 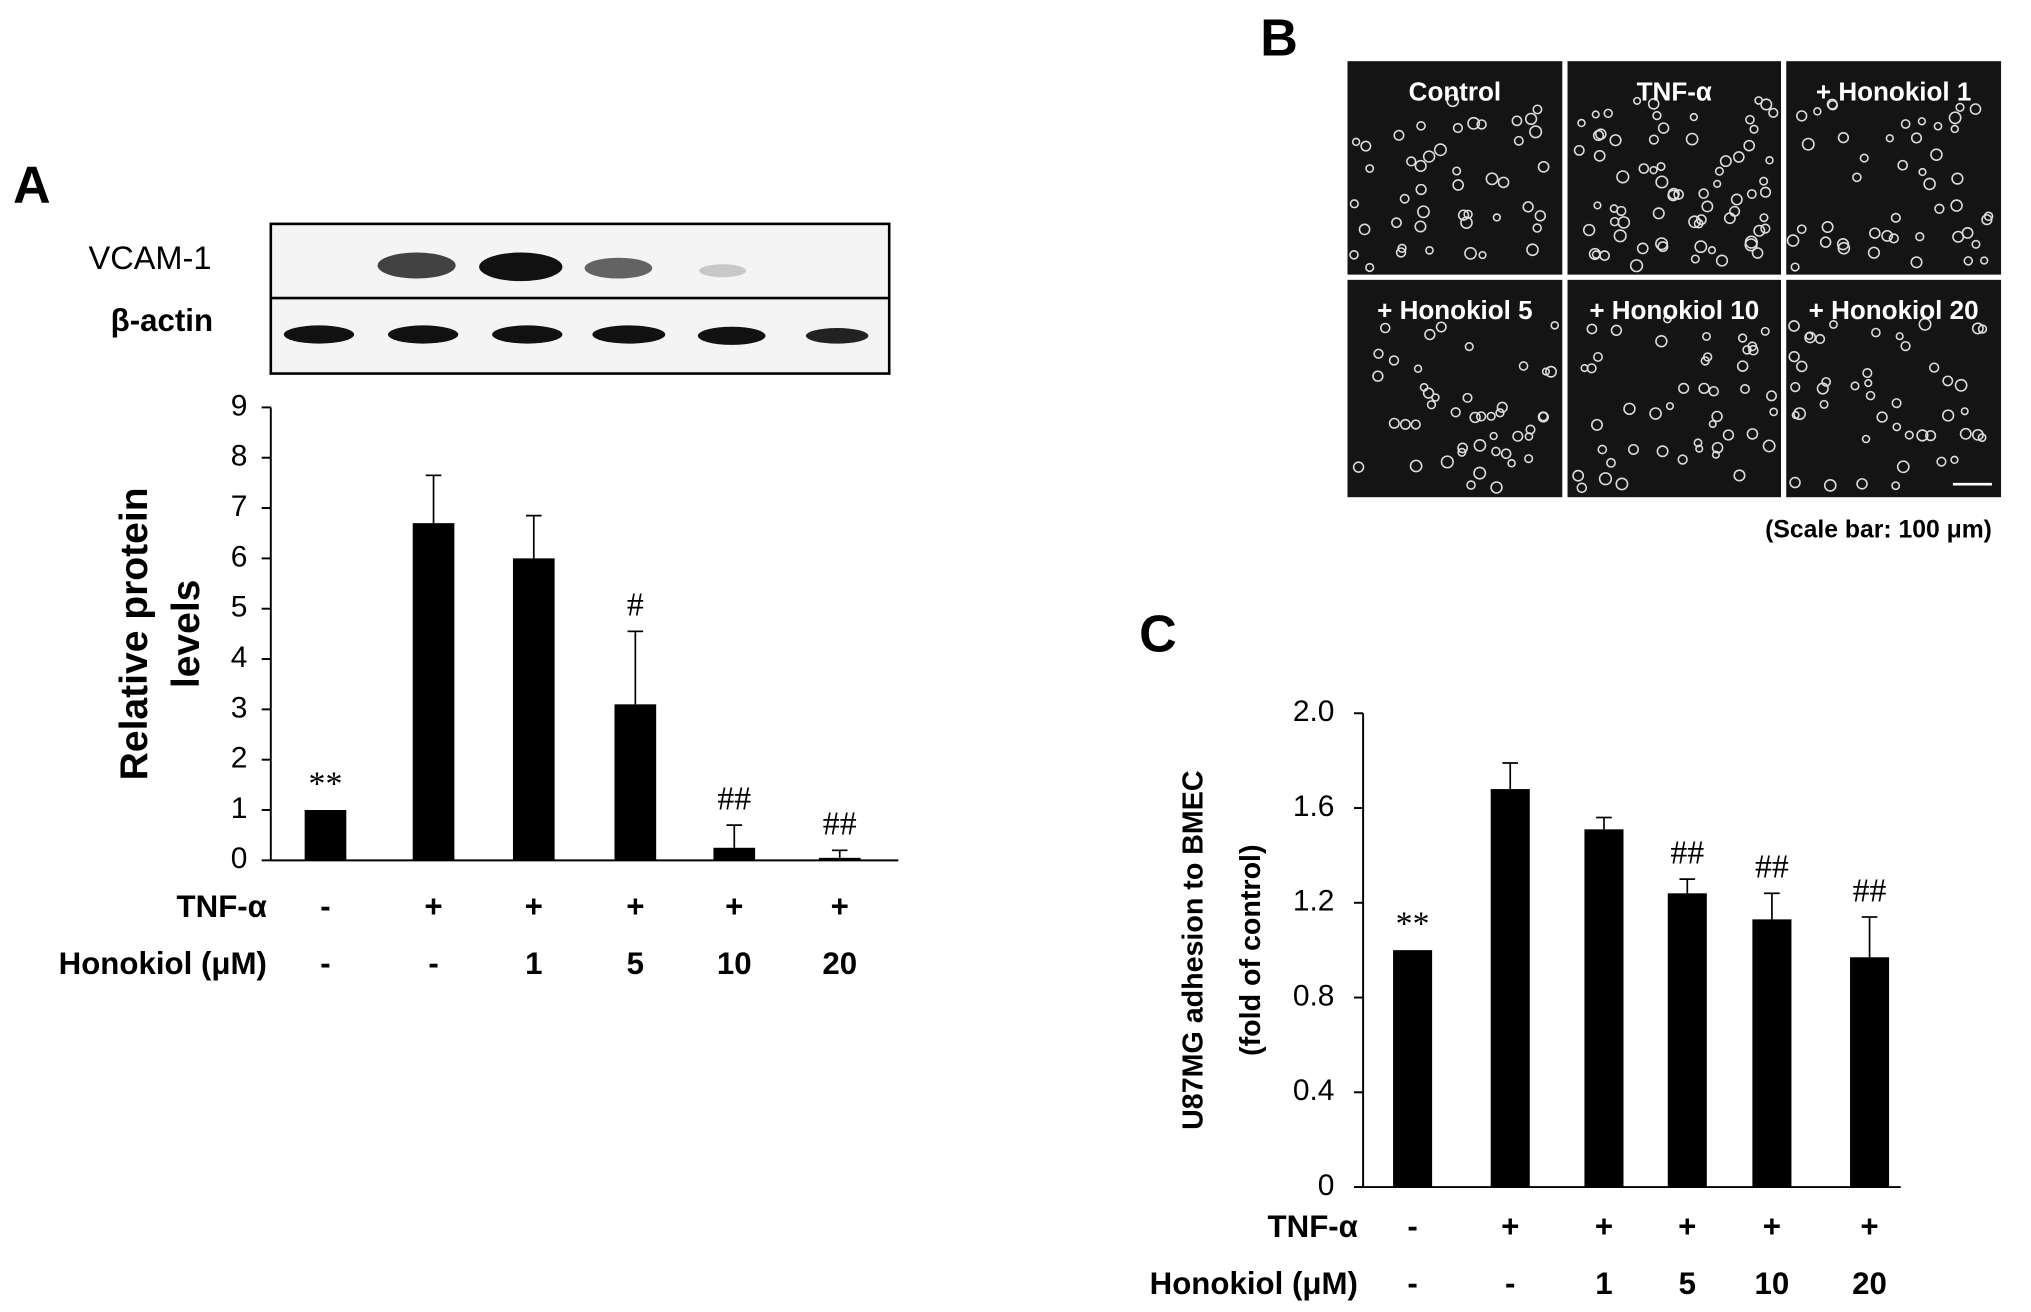 I want to click on panel-label: B, so click(x=1279, y=38).